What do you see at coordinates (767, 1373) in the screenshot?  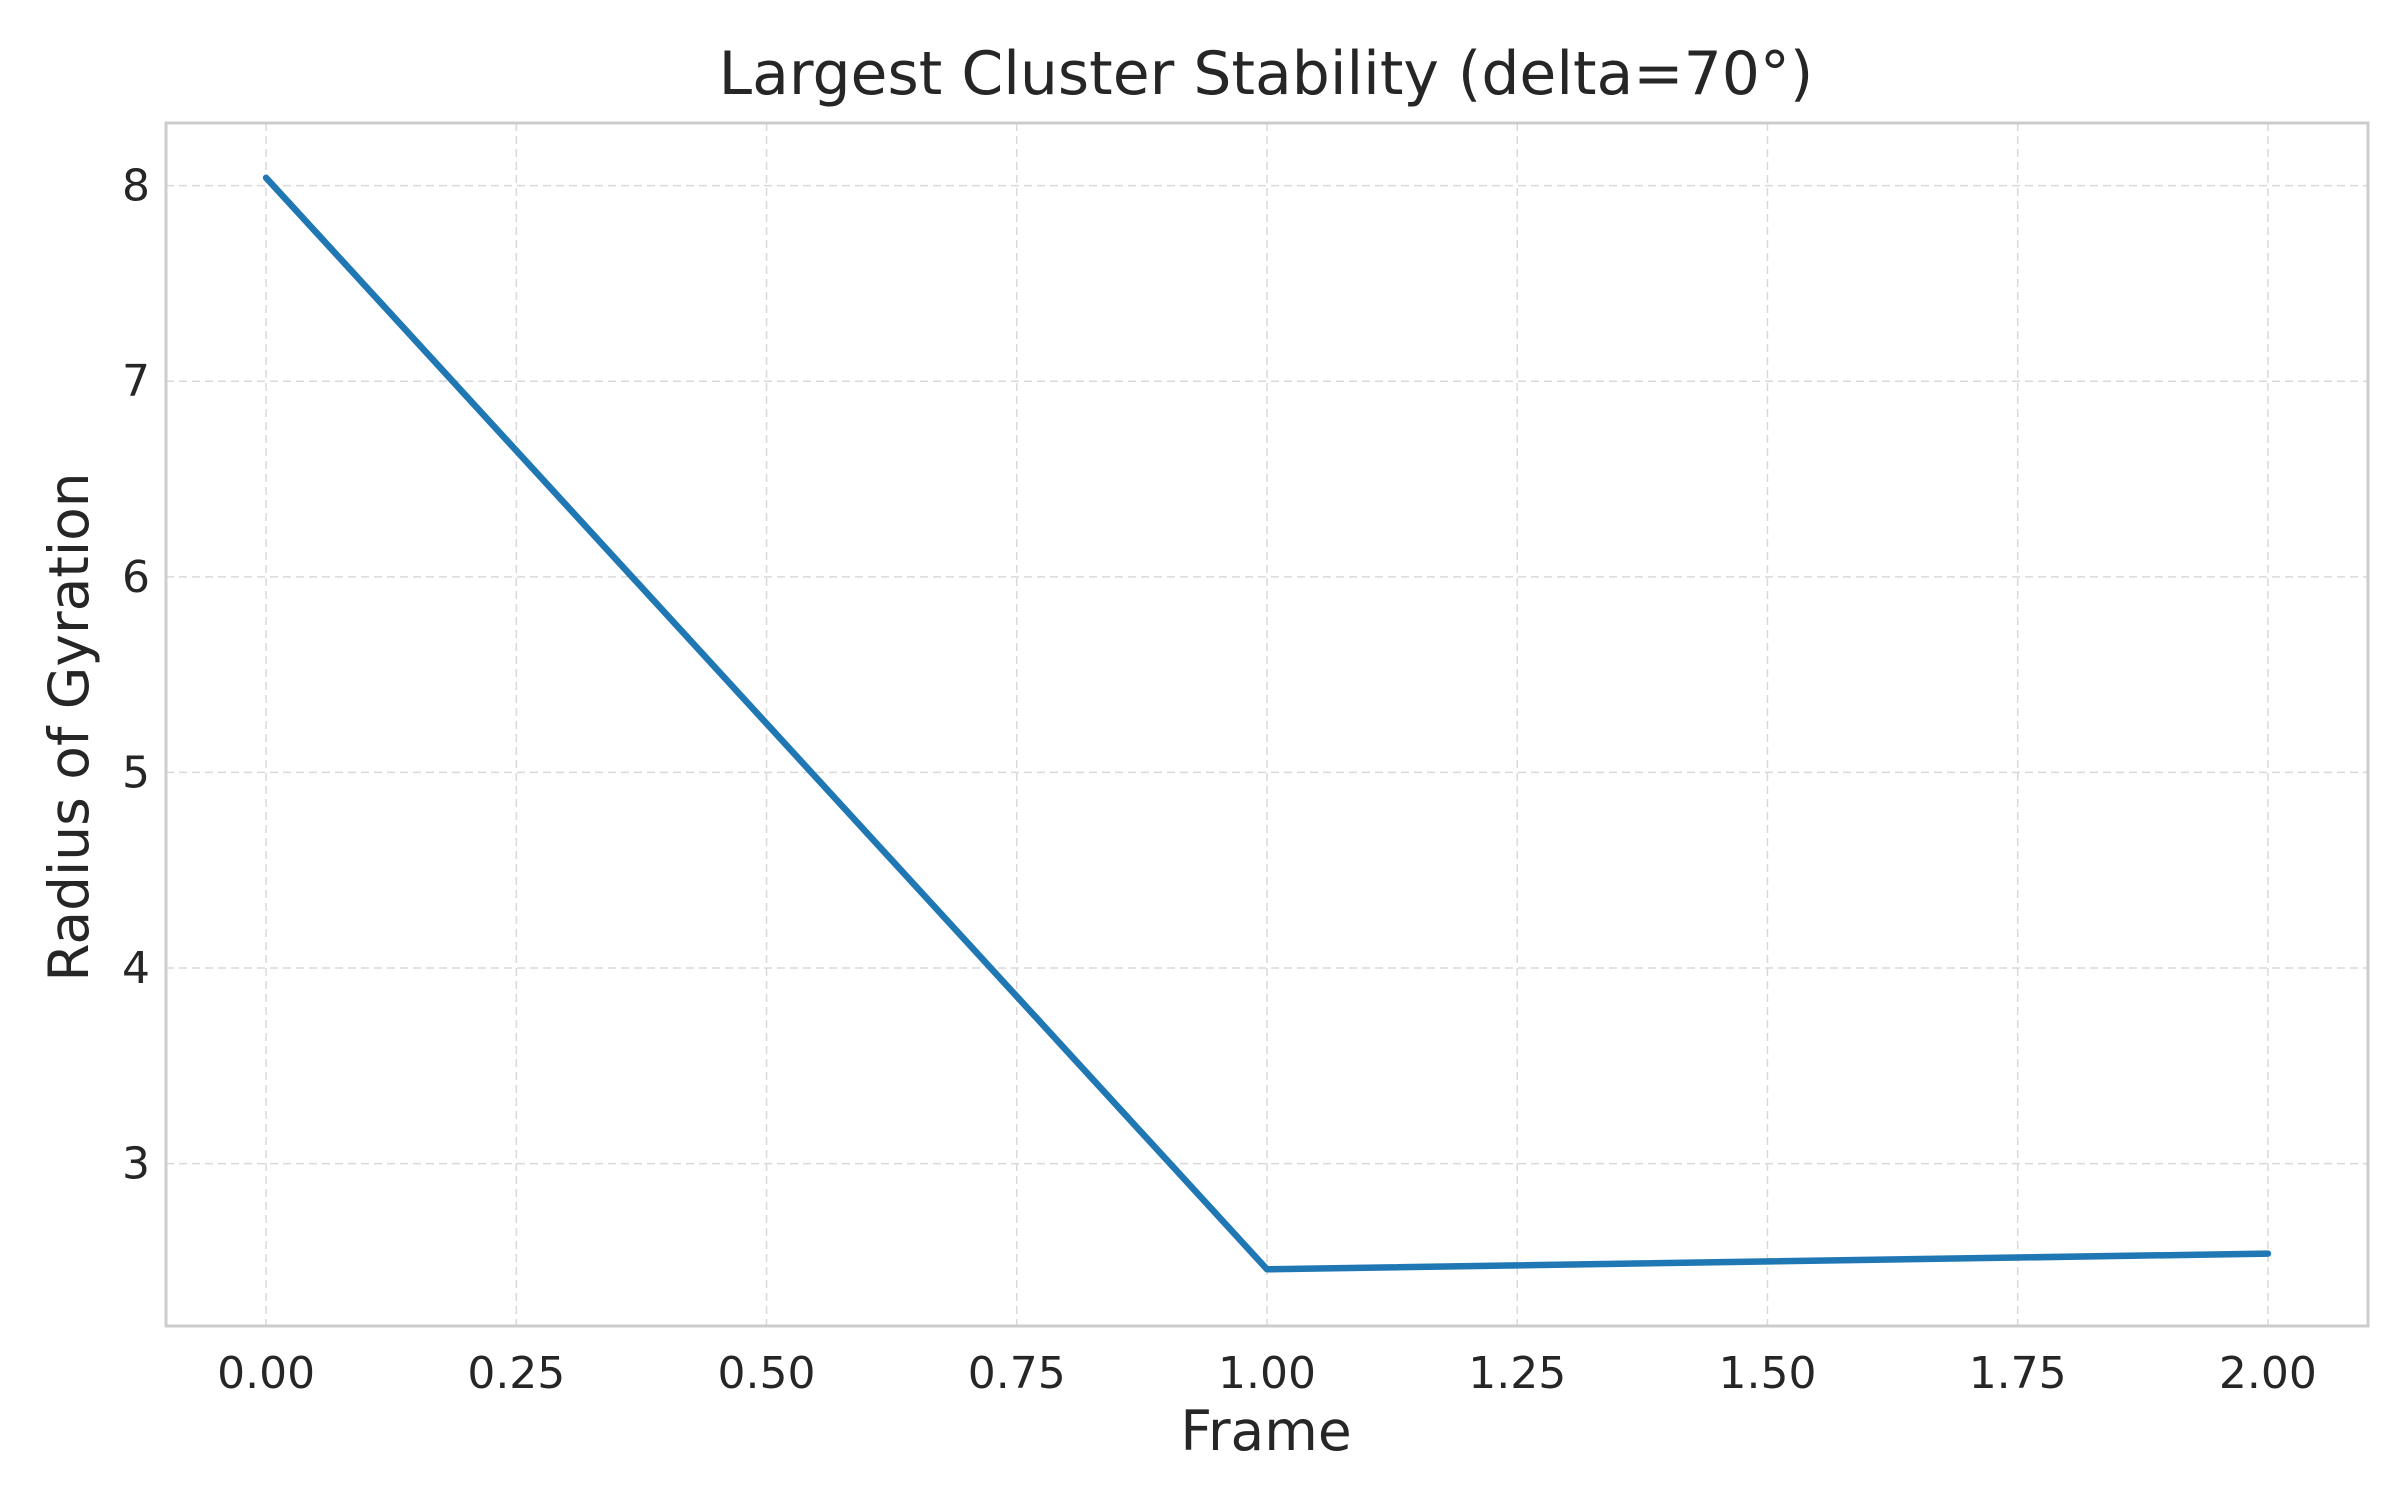 I see `x-tick-label: 0.50` at bounding box center [767, 1373].